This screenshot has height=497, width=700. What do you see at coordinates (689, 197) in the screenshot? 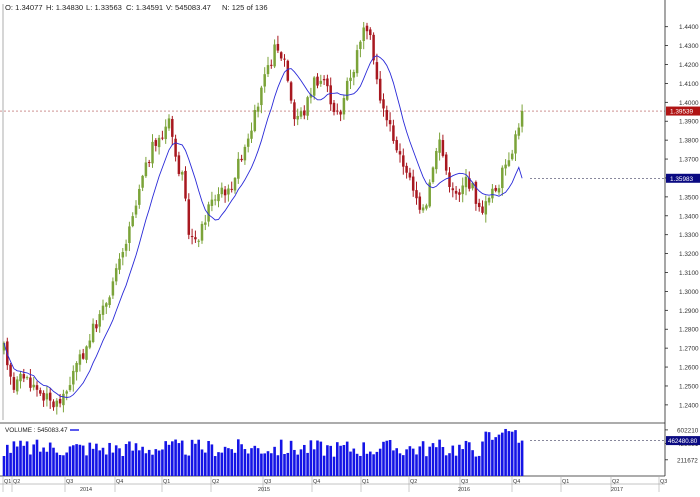
I see `price-tick-label: 1.3500` at bounding box center [689, 197].